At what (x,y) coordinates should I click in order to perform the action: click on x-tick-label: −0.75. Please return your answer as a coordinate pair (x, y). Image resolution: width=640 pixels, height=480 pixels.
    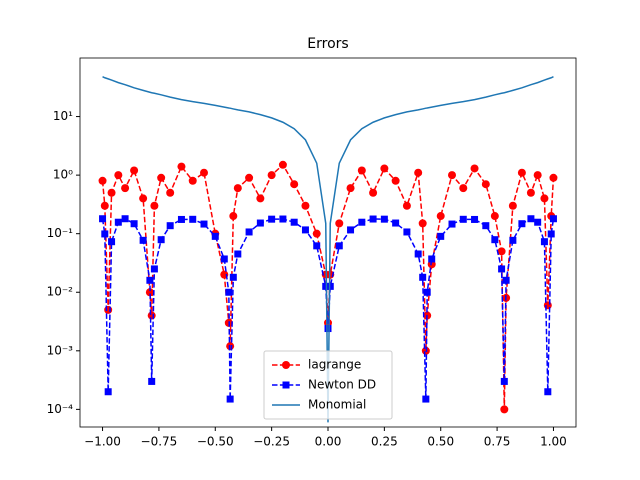
    Looking at the image, I should click on (159, 442).